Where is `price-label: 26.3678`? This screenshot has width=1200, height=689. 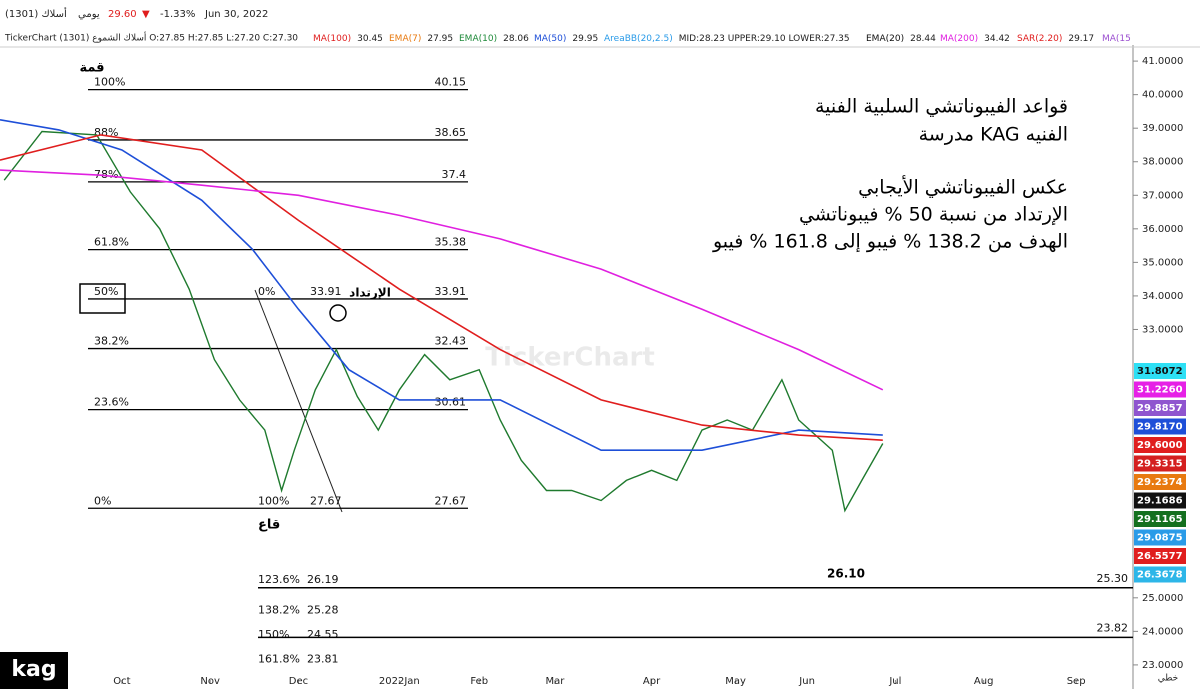 price-label: 26.3678 is located at coordinates (1160, 575).